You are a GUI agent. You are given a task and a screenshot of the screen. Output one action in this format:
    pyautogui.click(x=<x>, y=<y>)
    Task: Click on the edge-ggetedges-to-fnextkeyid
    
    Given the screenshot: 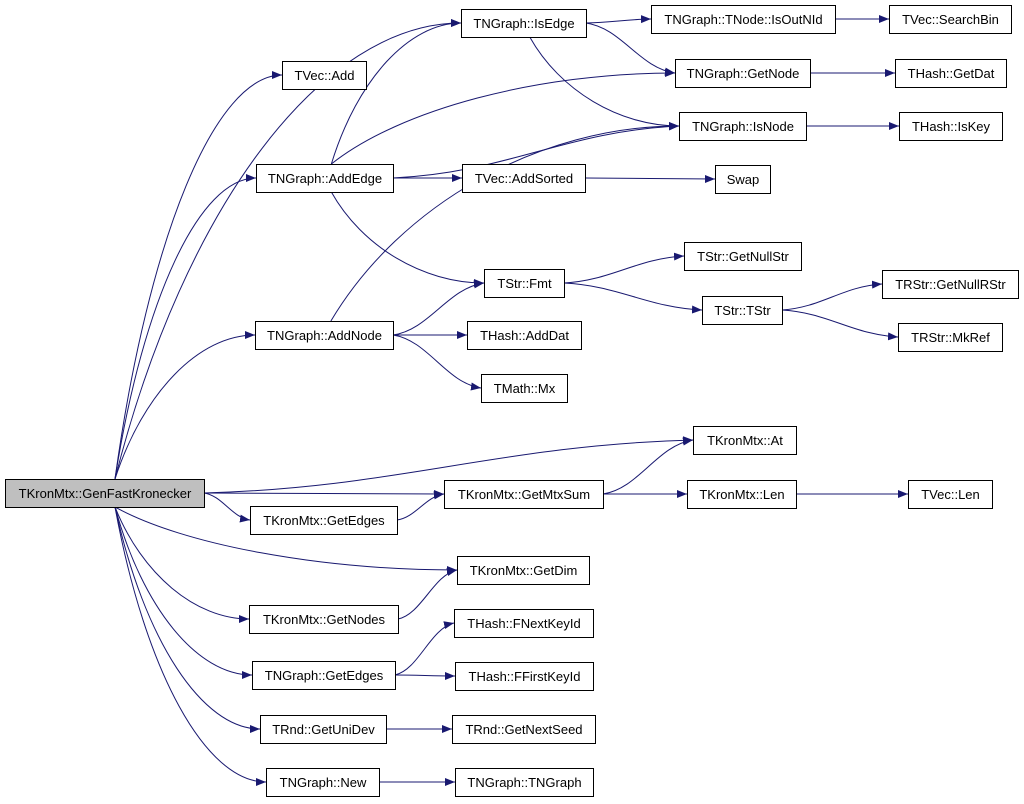 What is the action you would take?
    pyautogui.click(x=424, y=648)
    